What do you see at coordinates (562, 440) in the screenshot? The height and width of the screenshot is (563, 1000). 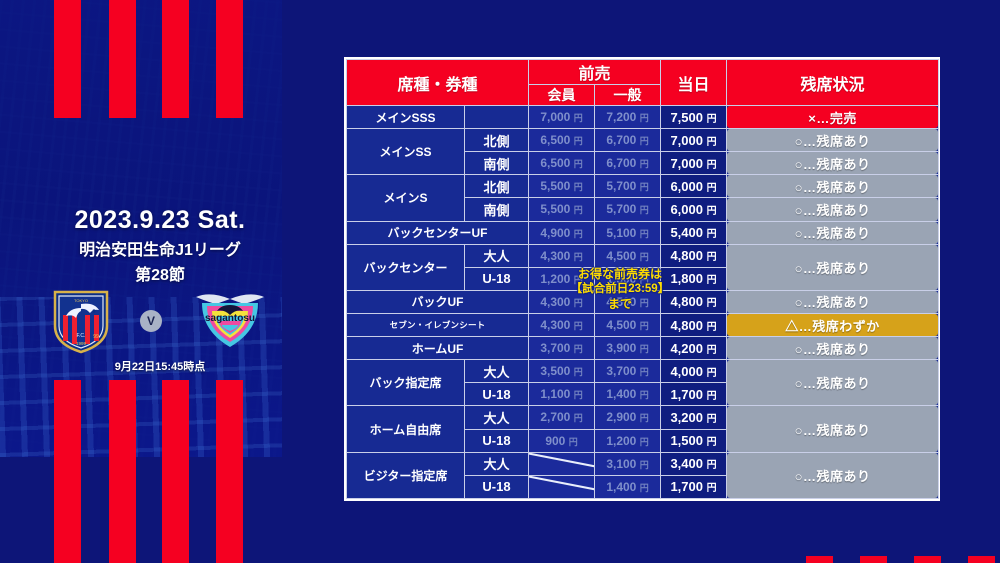 I see `presale-member-price: 900 円` at bounding box center [562, 440].